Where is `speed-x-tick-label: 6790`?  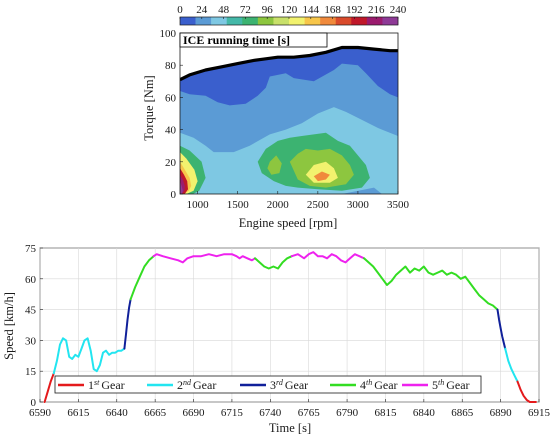 speed-x-tick-label: 6790 is located at coordinates (347, 413).